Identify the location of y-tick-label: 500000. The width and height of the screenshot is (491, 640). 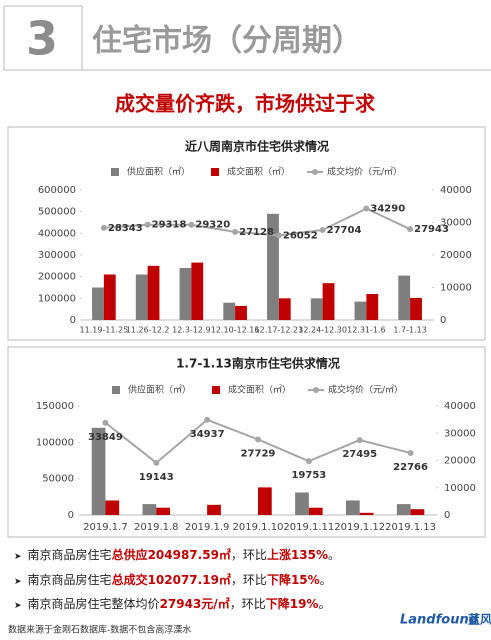
(57, 212).